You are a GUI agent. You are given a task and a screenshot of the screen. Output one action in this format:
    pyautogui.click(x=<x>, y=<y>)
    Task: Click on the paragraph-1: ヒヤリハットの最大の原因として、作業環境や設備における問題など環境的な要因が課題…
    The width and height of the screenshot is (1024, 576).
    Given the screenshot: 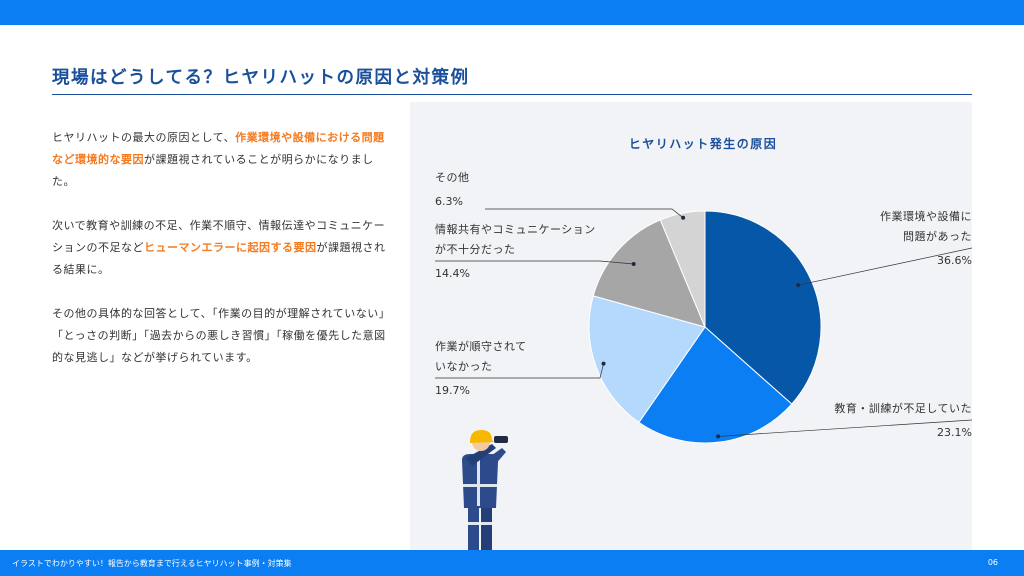 What is the action you would take?
    pyautogui.click(x=219, y=160)
    